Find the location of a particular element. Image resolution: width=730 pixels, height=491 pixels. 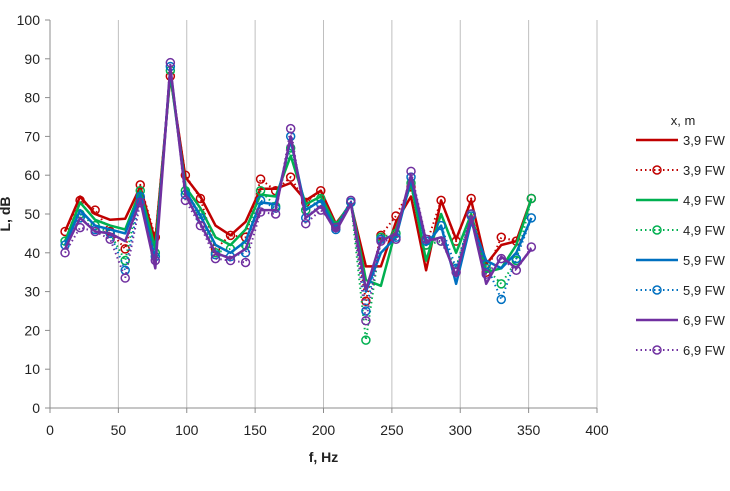

x-tick-label: 300 is located at coordinates (461, 430).